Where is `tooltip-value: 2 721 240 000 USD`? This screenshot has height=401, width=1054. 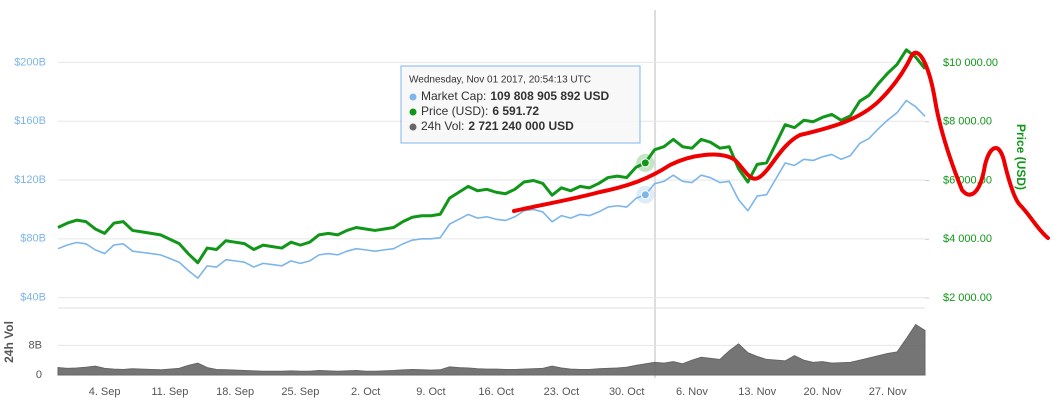
tooltip-value: 2 721 240 000 USD is located at coordinates (521, 126).